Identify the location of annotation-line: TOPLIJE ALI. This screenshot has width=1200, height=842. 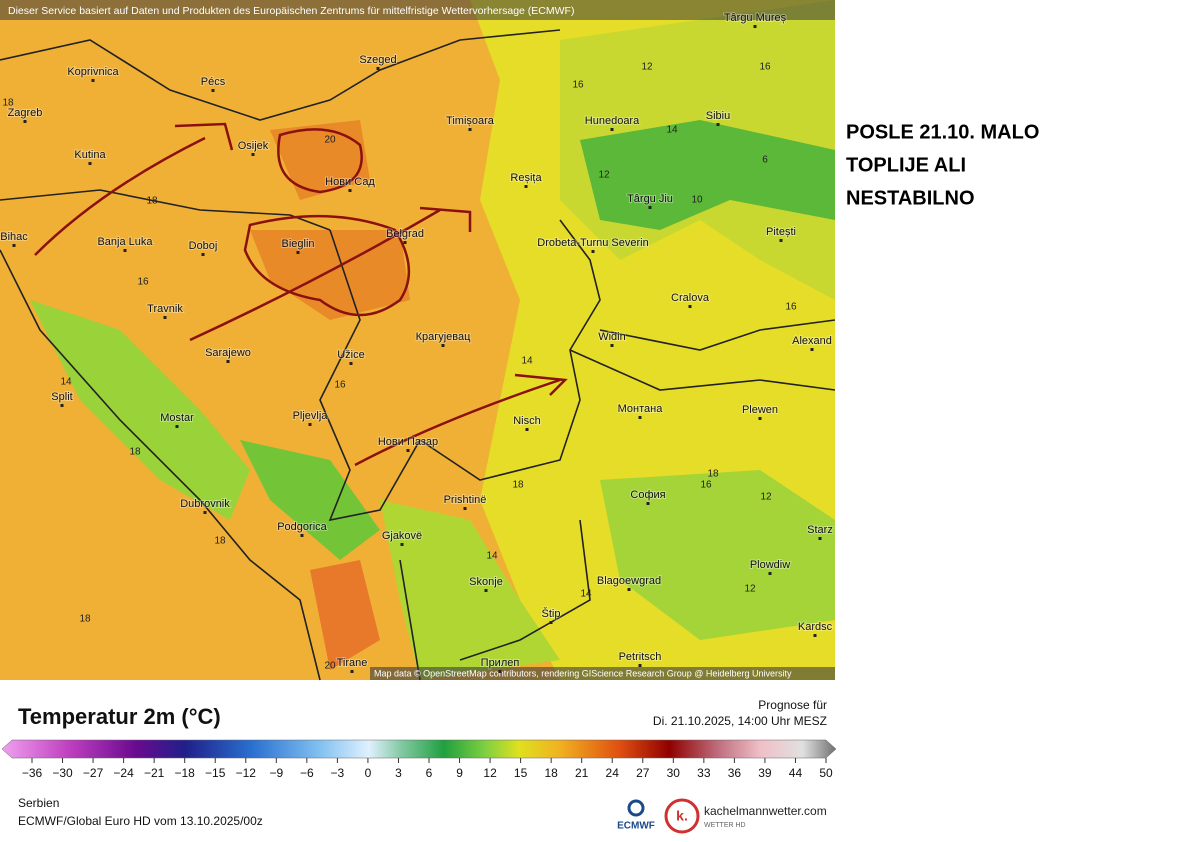
(906, 165).